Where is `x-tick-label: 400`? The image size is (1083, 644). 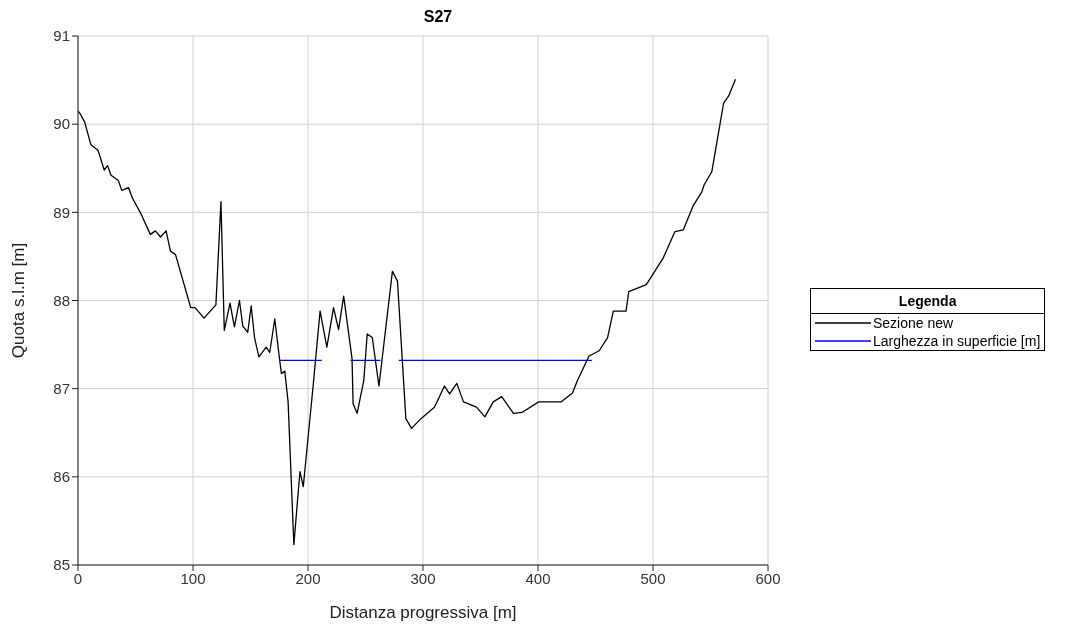 x-tick-label: 400 is located at coordinates (538, 578).